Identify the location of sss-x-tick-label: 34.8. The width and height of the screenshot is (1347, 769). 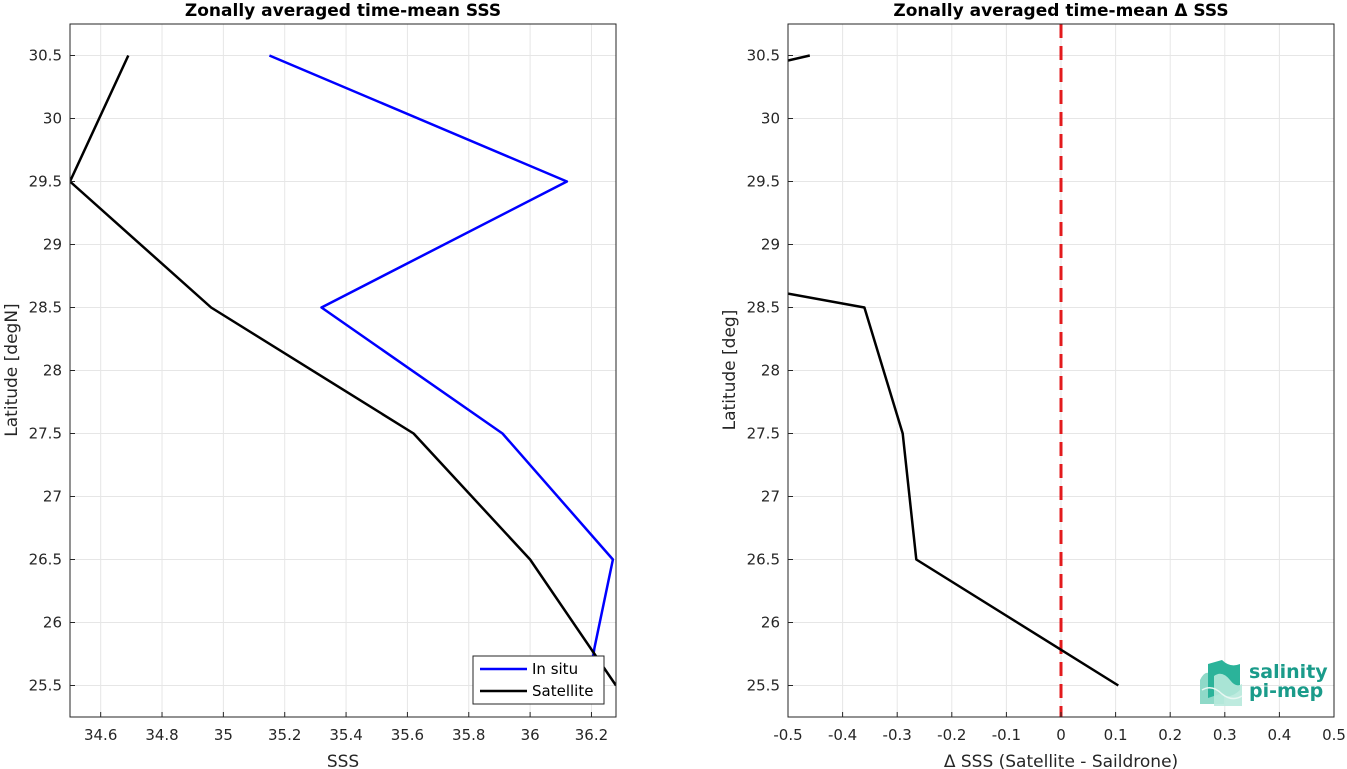
(161, 735).